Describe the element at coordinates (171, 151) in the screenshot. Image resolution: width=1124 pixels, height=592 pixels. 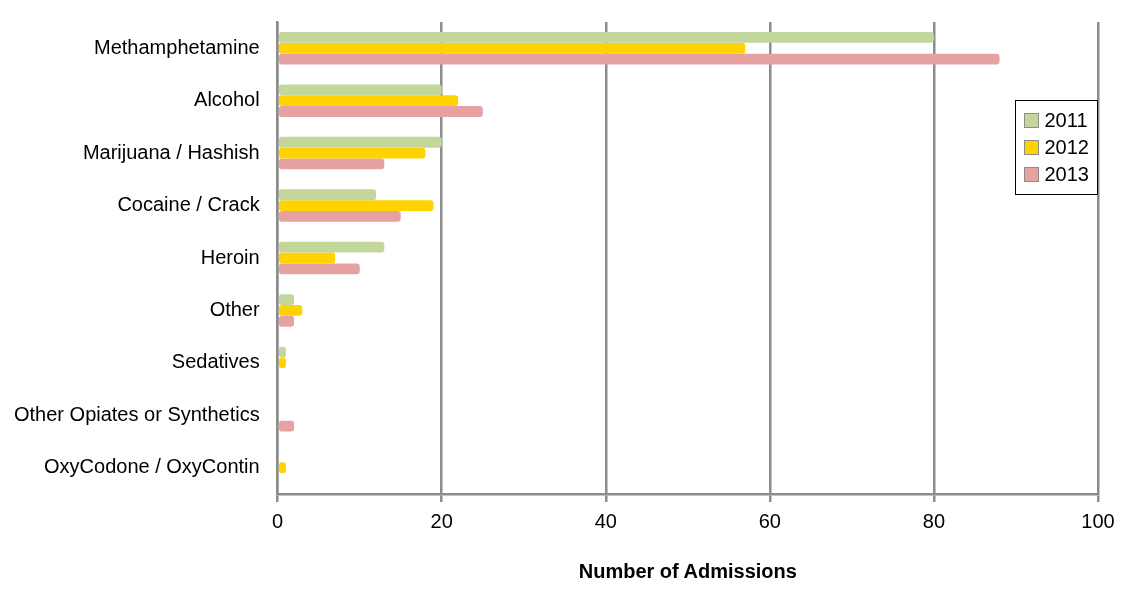
I see `y-tick-label: Marijuana / Hashish` at that location.